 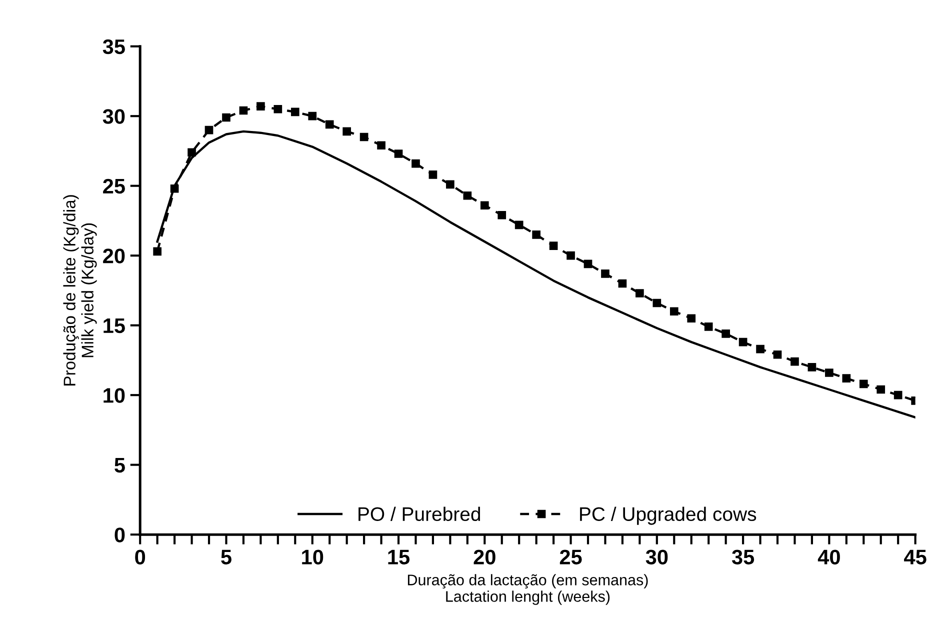 I want to click on y-tick-label: 20, so click(x=114, y=256).